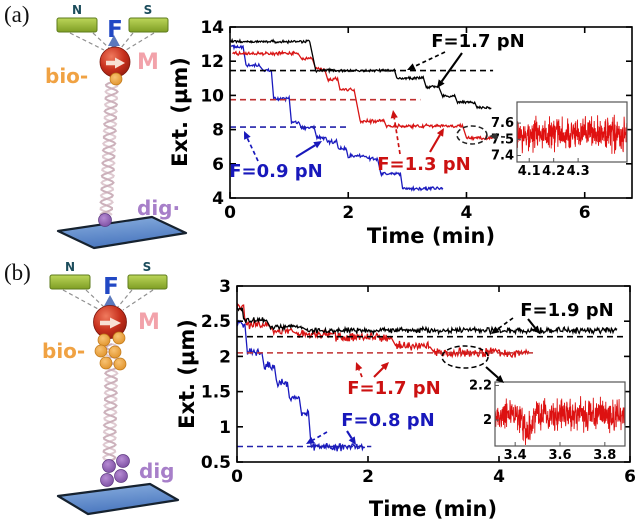 The height and width of the screenshot is (522, 639). What do you see at coordinates (578, 171) in the screenshot?
I see `inset-x-tick-label: 4.3` at bounding box center [578, 171].